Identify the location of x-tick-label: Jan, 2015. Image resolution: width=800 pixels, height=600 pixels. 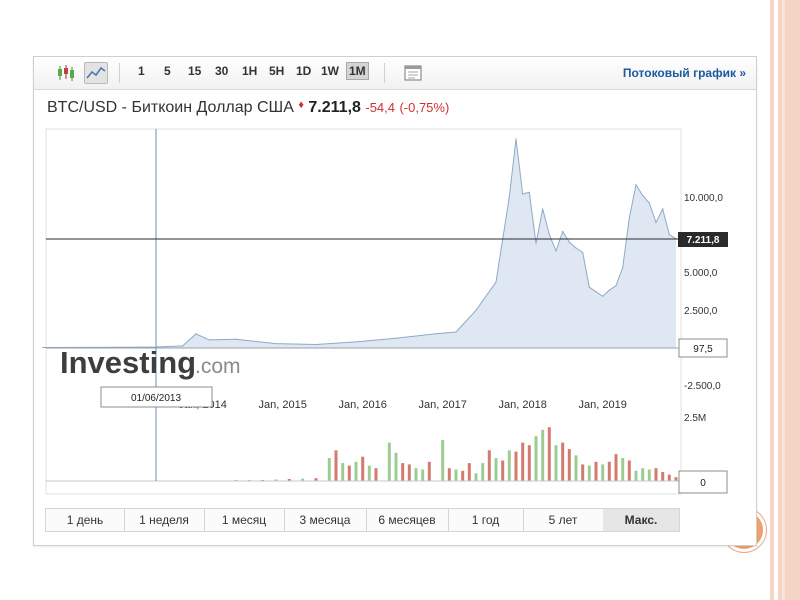
(283, 405).